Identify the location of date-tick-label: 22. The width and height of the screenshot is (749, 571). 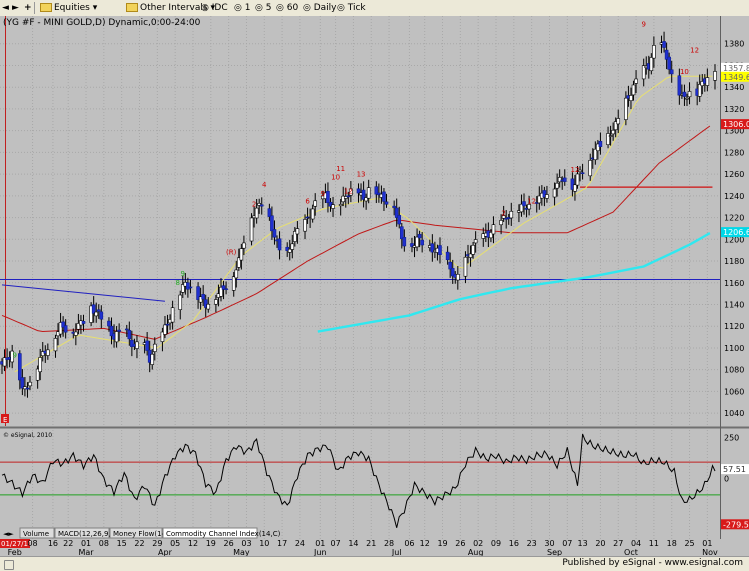
(68, 543).